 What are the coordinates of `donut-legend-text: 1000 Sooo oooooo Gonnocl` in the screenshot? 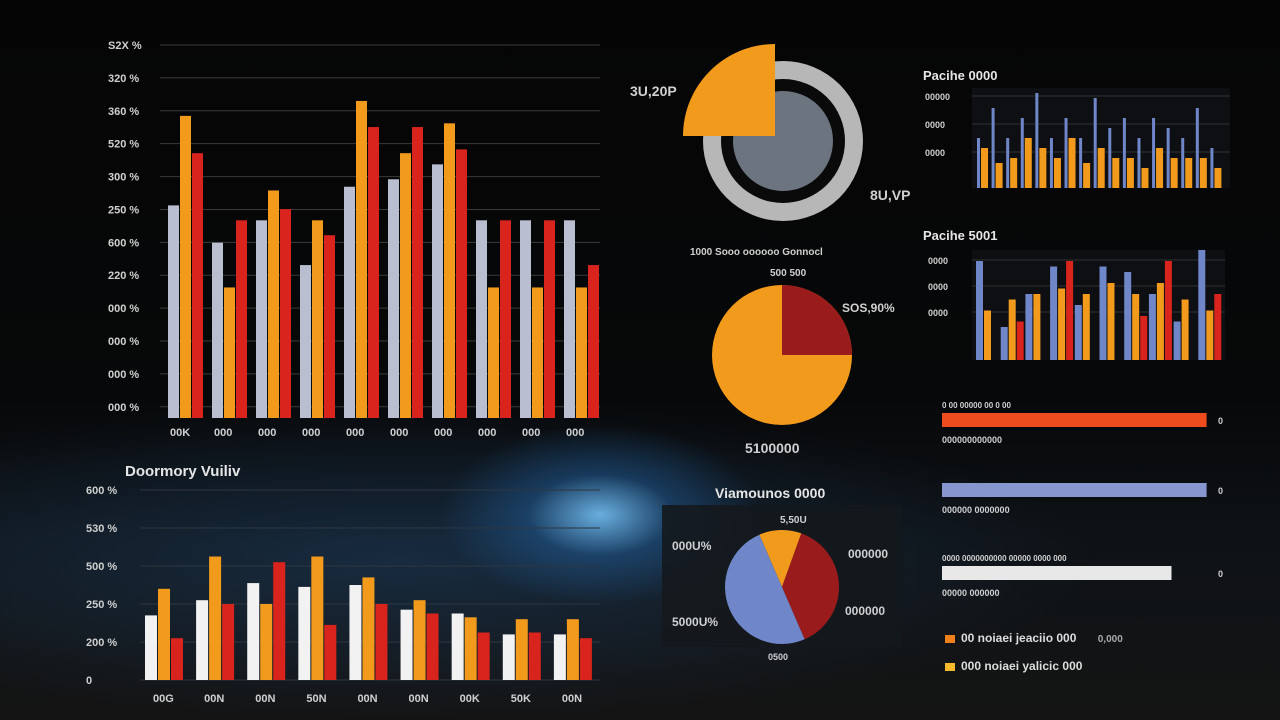 It's located at (756, 252).